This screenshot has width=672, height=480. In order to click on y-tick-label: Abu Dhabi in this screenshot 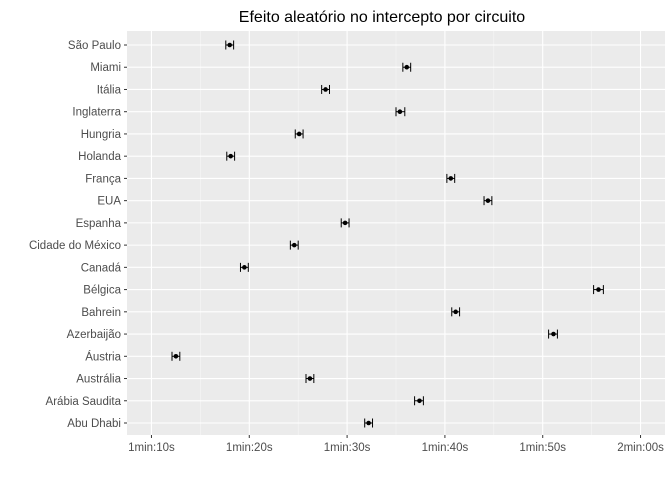, I will do `click(94, 424)`.